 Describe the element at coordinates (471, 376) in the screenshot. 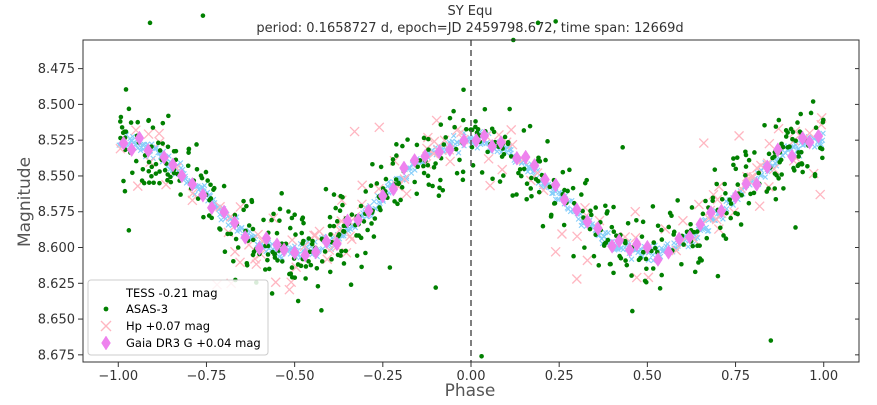

I see `x-tick-label: 0.00` at that location.